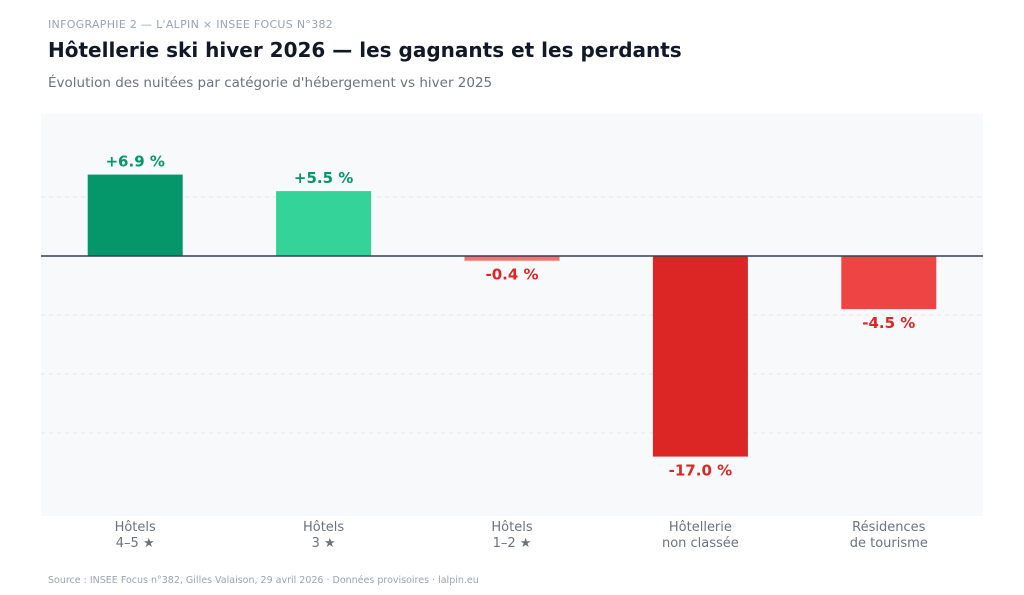 The height and width of the screenshot is (595, 1024). I want to click on x-tick-label: Résidences, so click(888, 527).